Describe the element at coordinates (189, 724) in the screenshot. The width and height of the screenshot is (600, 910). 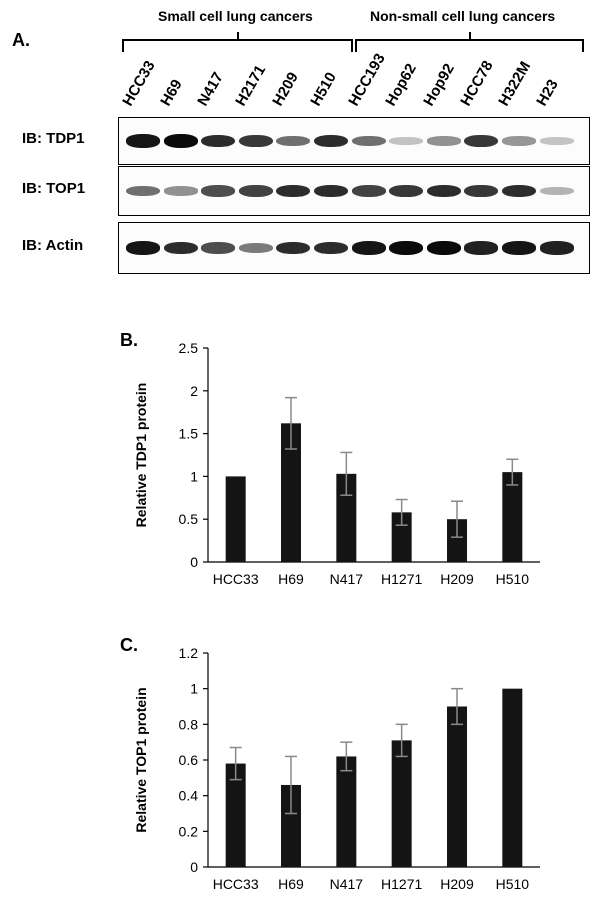
I see `y-tick-label: 0.8` at that location.